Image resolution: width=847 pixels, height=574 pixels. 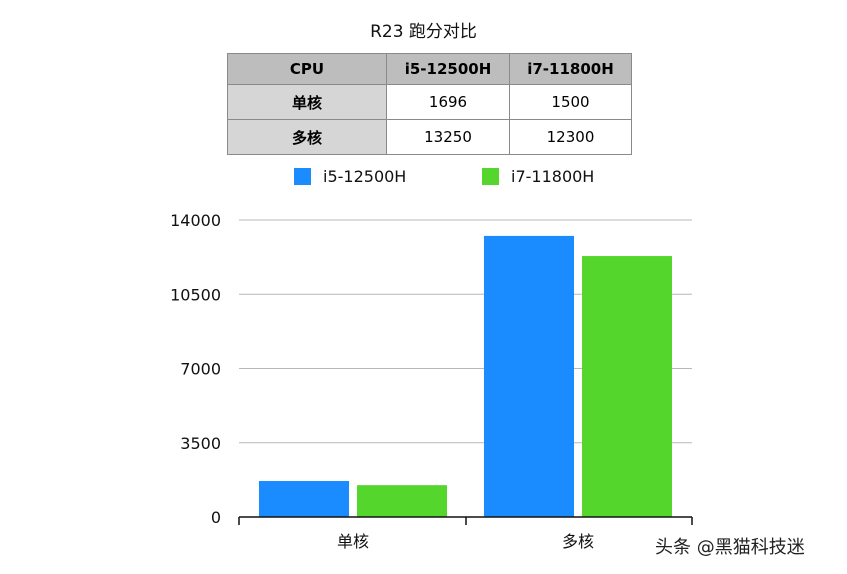 What do you see at coordinates (578, 541) in the screenshot?
I see `x-category-label: 多核` at bounding box center [578, 541].